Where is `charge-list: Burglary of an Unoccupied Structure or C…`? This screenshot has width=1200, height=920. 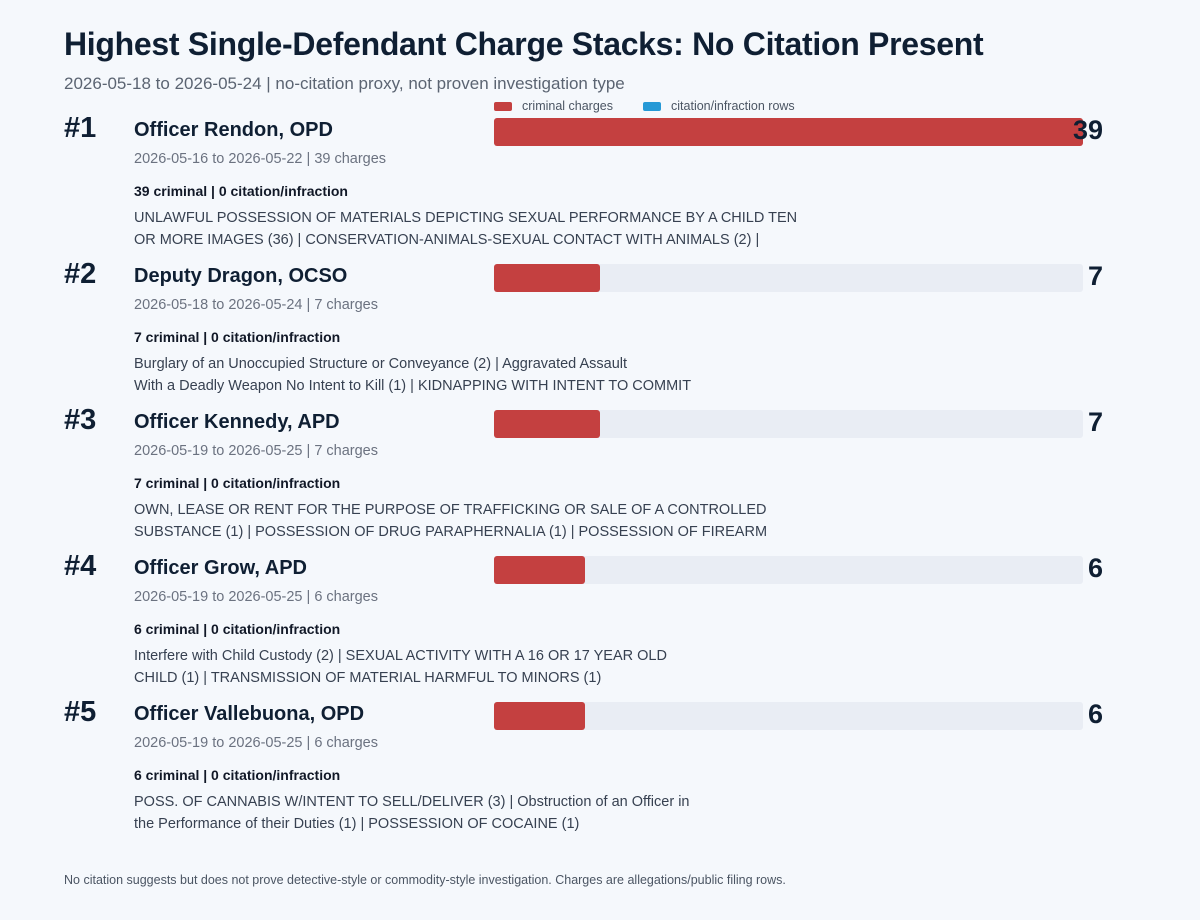 charge-list: Burglary of an Unoccupied Structure or C… is located at coordinates (412, 375).